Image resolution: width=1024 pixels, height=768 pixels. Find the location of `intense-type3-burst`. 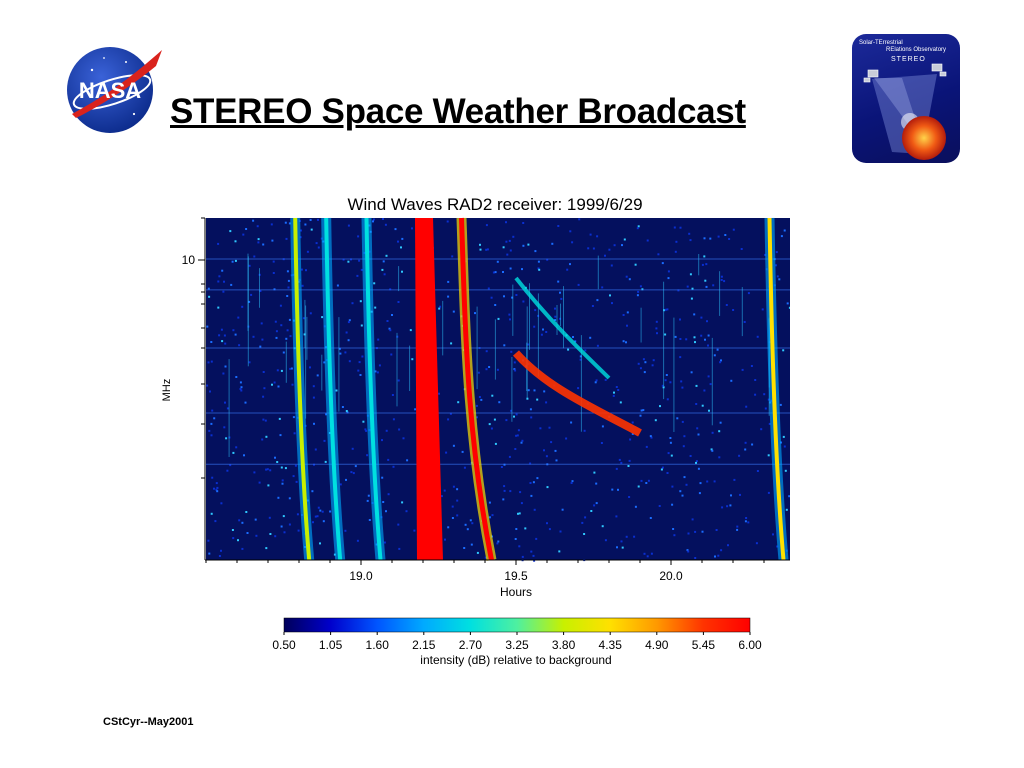

intense-type3-burst is located at coordinates (429, 389).